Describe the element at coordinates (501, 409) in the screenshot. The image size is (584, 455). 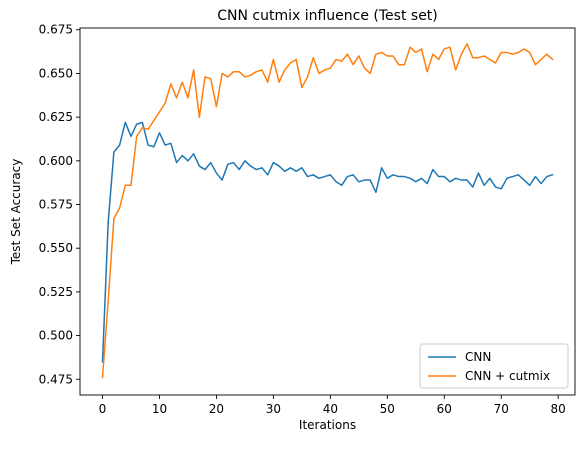
I see `x-tick-label: 70` at that location.